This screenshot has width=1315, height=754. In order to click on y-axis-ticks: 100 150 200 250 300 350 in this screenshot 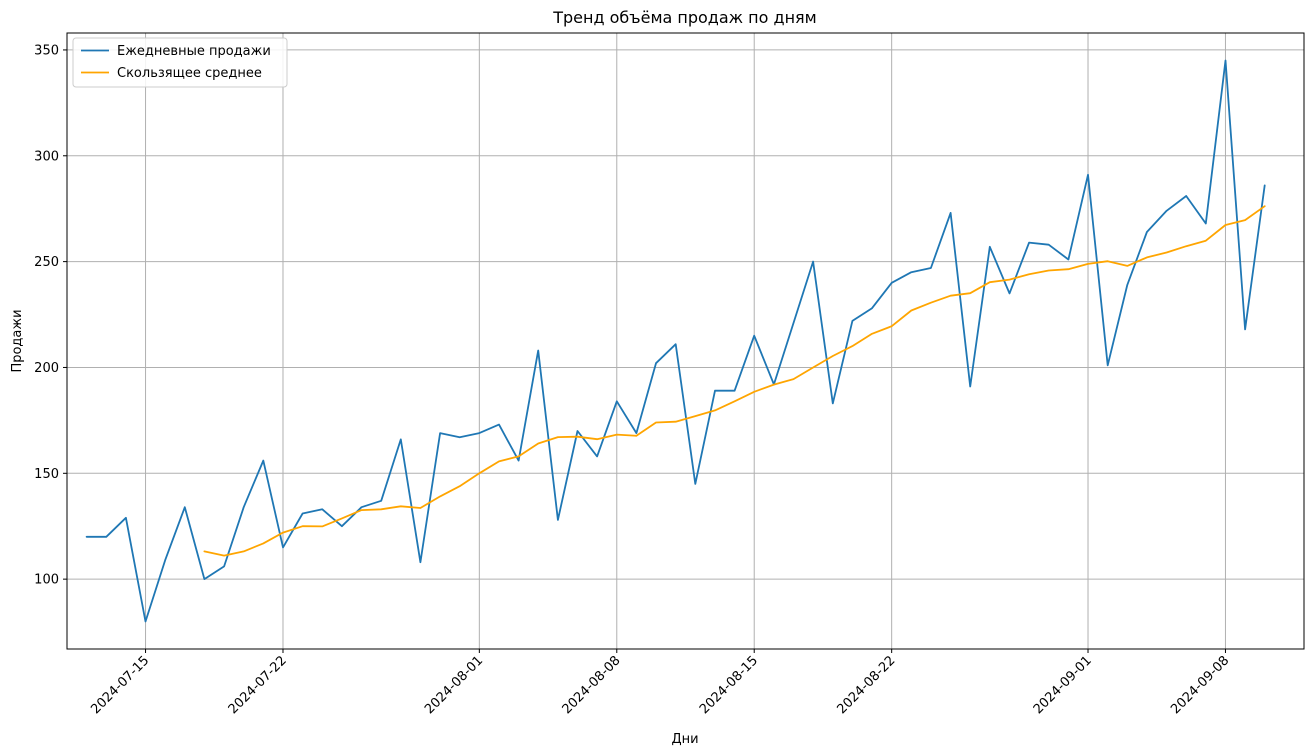, I will do `click(50, 315)`.